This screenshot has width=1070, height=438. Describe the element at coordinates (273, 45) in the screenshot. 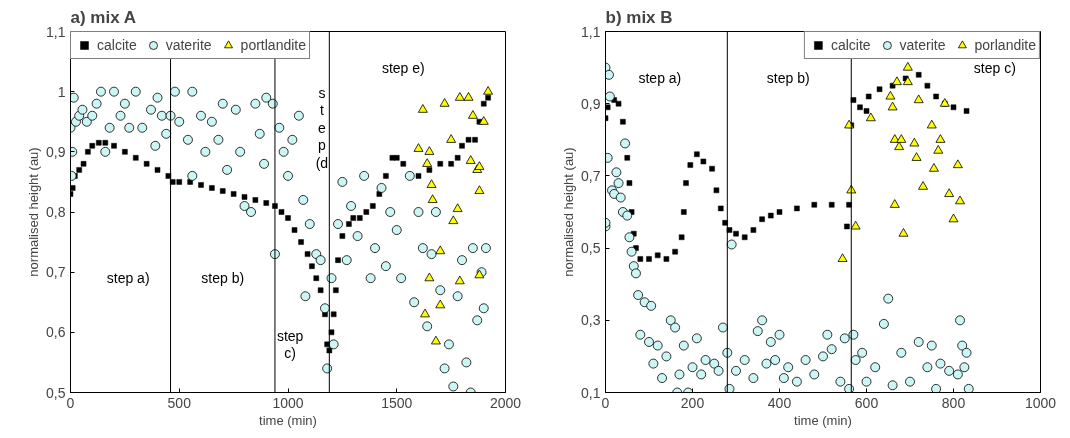

I see `legend-label: portlandite` at that location.